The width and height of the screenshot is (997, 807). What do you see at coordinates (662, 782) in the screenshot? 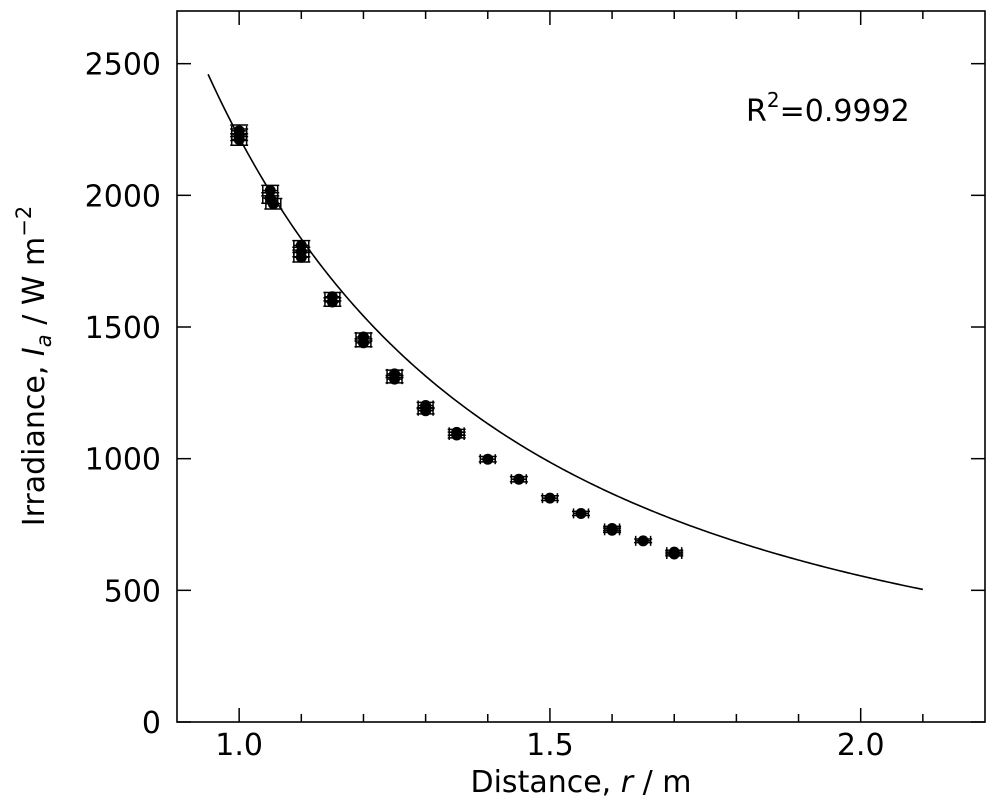
I see `x-axis-label-suffix: / m` at bounding box center [662, 782].